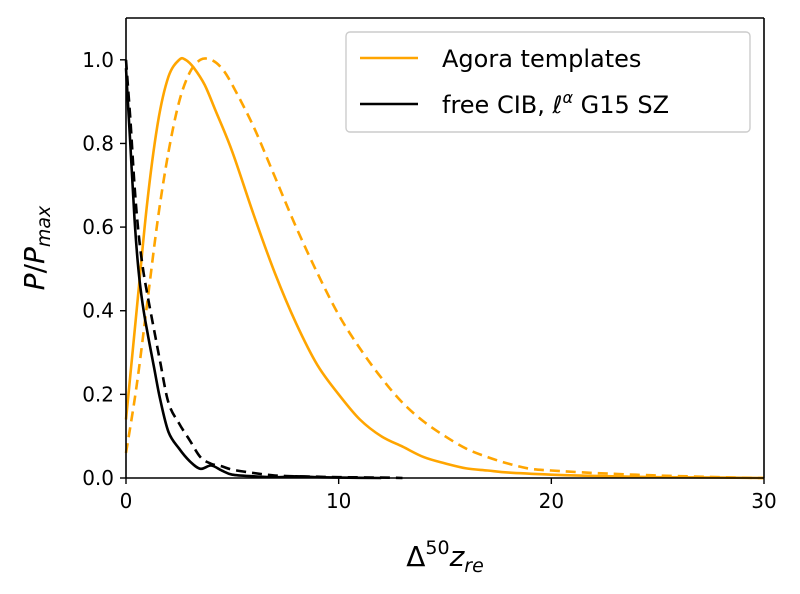 The image size is (800, 594). Describe the element at coordinates (98, 227) in the screenshot. I see `y-tick-label: 0.6` at that location.